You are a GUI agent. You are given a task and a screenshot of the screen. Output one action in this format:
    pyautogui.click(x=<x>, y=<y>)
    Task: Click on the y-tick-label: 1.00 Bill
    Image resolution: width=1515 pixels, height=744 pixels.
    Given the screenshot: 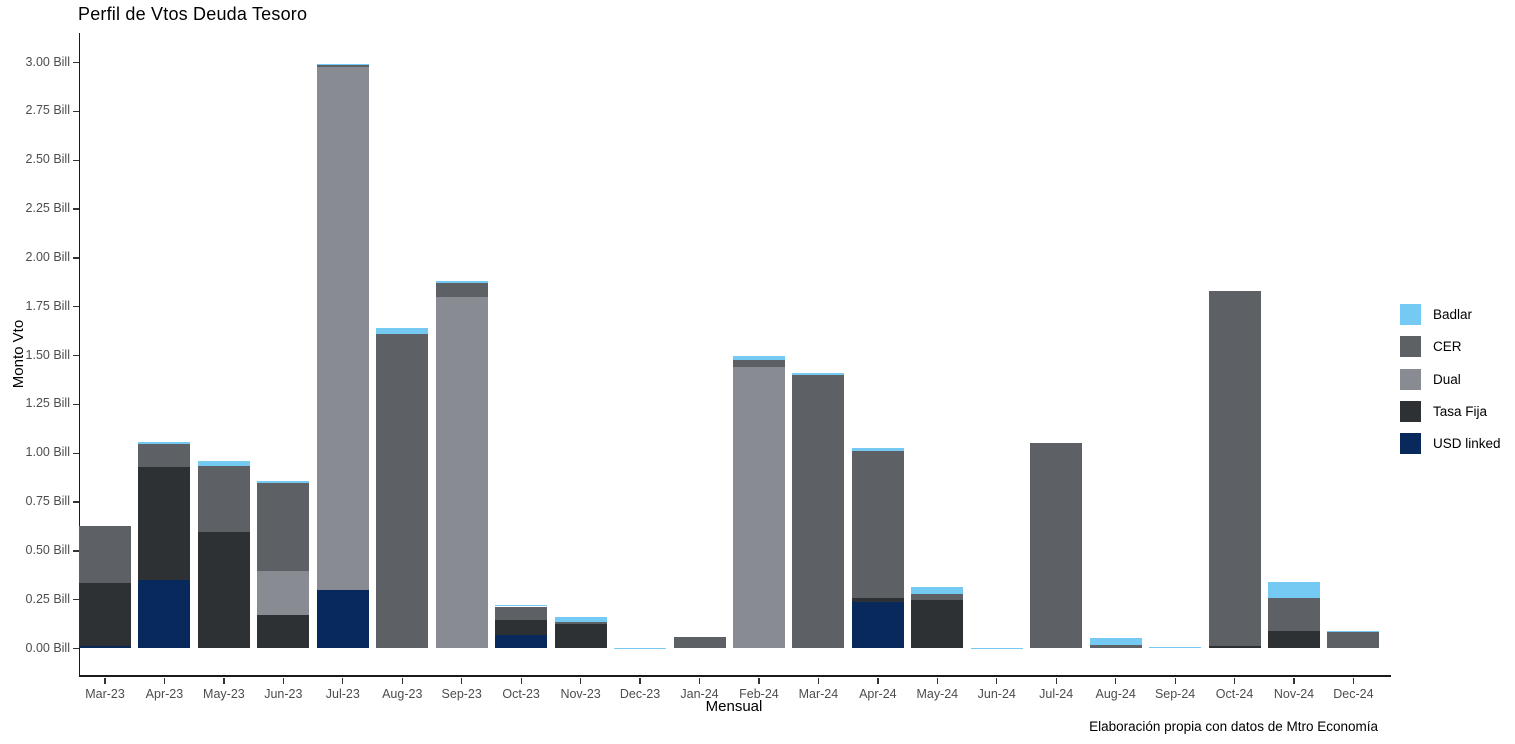 What is the action you would take?
    pyautogui.click(x=47, y=452)
    